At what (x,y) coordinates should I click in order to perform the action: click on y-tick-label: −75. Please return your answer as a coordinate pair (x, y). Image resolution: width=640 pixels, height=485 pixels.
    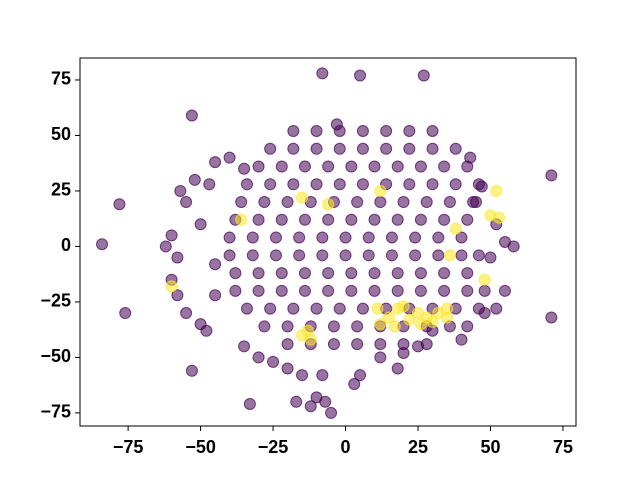
    Looking at the image, I should click on (55, 412).